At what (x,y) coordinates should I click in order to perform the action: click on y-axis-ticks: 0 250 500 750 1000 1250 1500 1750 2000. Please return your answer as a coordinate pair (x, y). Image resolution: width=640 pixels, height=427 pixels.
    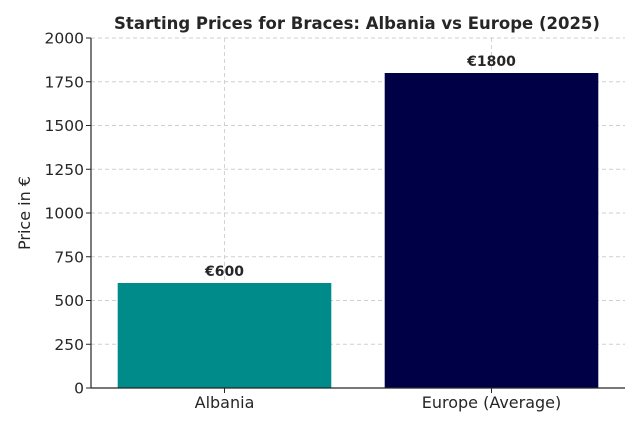
    Looking at the image, I should click on (68, 214).